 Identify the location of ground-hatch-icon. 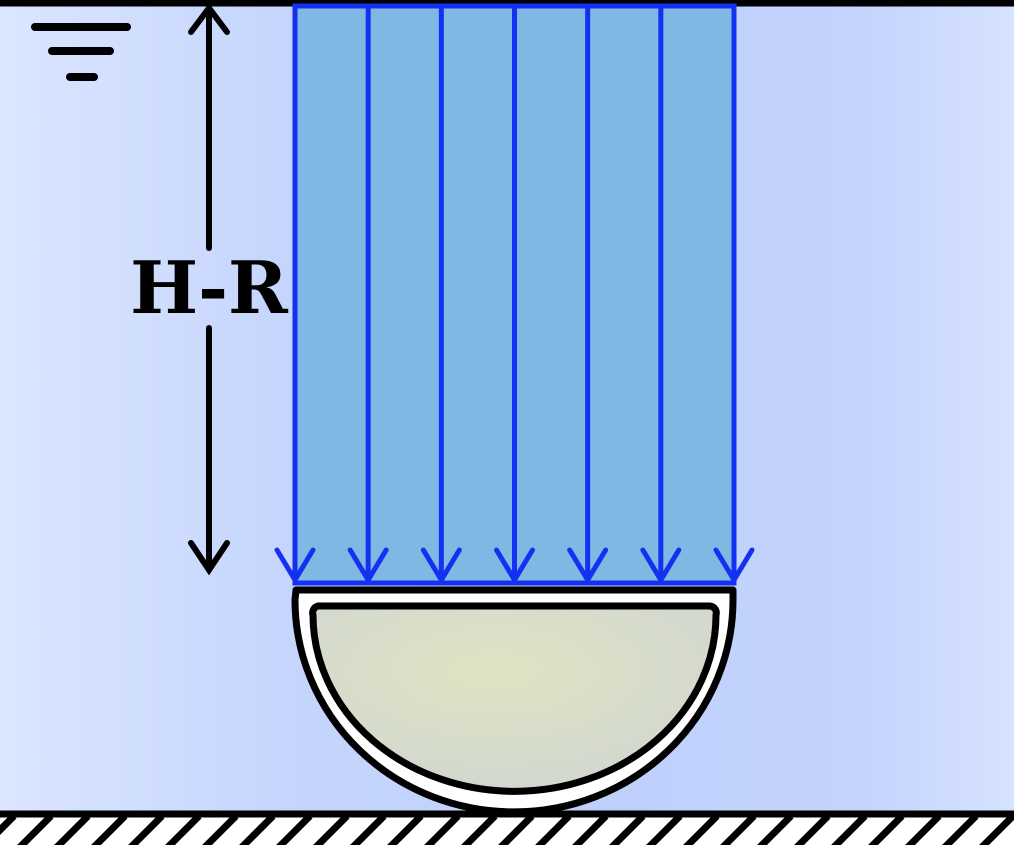
(507, 830).